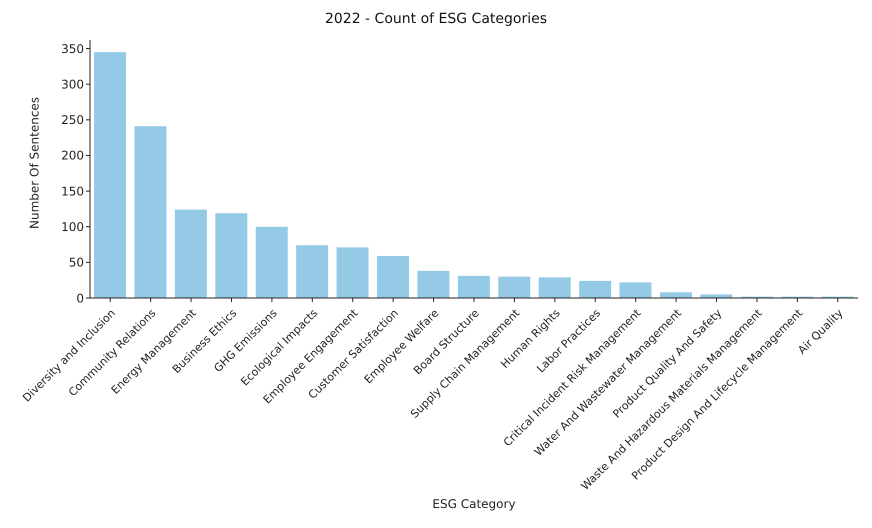 The image size is (872, 528). Describe the element at coordinates (34, 162) in the screenshot. I see `y-axis-title: Number Of Sentences` at that location.